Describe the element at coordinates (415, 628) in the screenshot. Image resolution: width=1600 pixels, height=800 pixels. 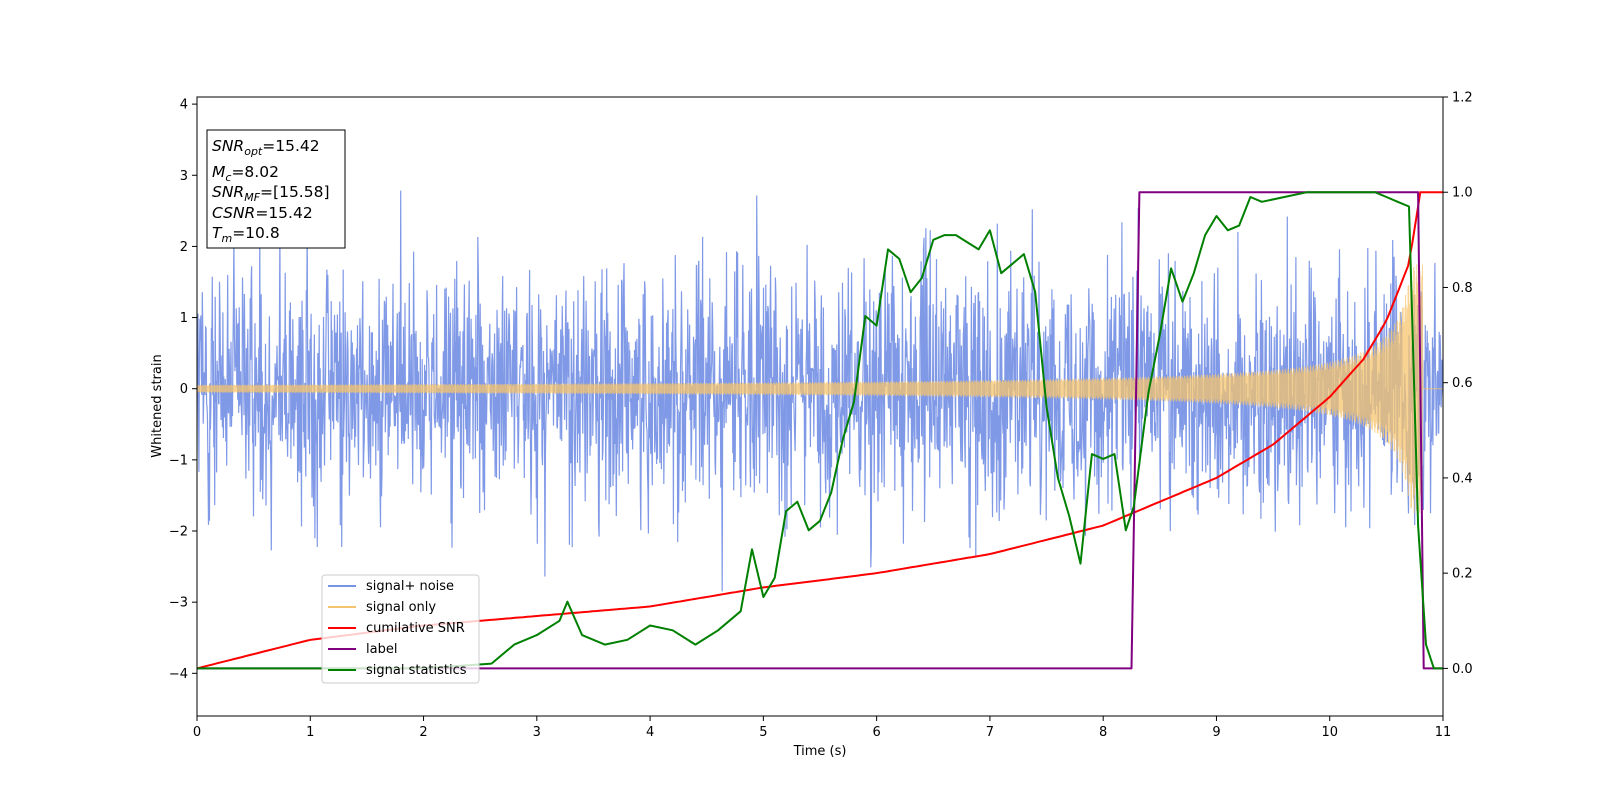
I see `legend-label-cumulative-snr: cumilative SNR` at that location.